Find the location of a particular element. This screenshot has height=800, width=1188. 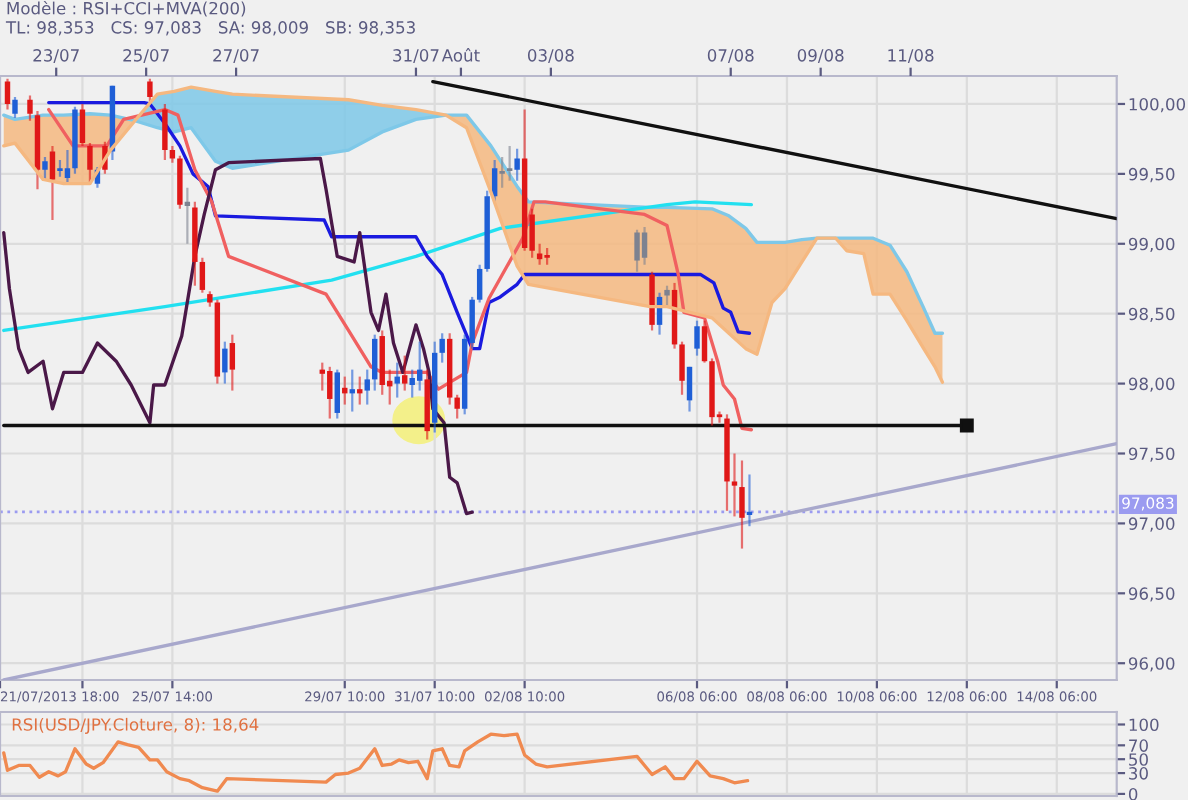

y-tick-label: 96,50 is located at coordinates (1151, 594).